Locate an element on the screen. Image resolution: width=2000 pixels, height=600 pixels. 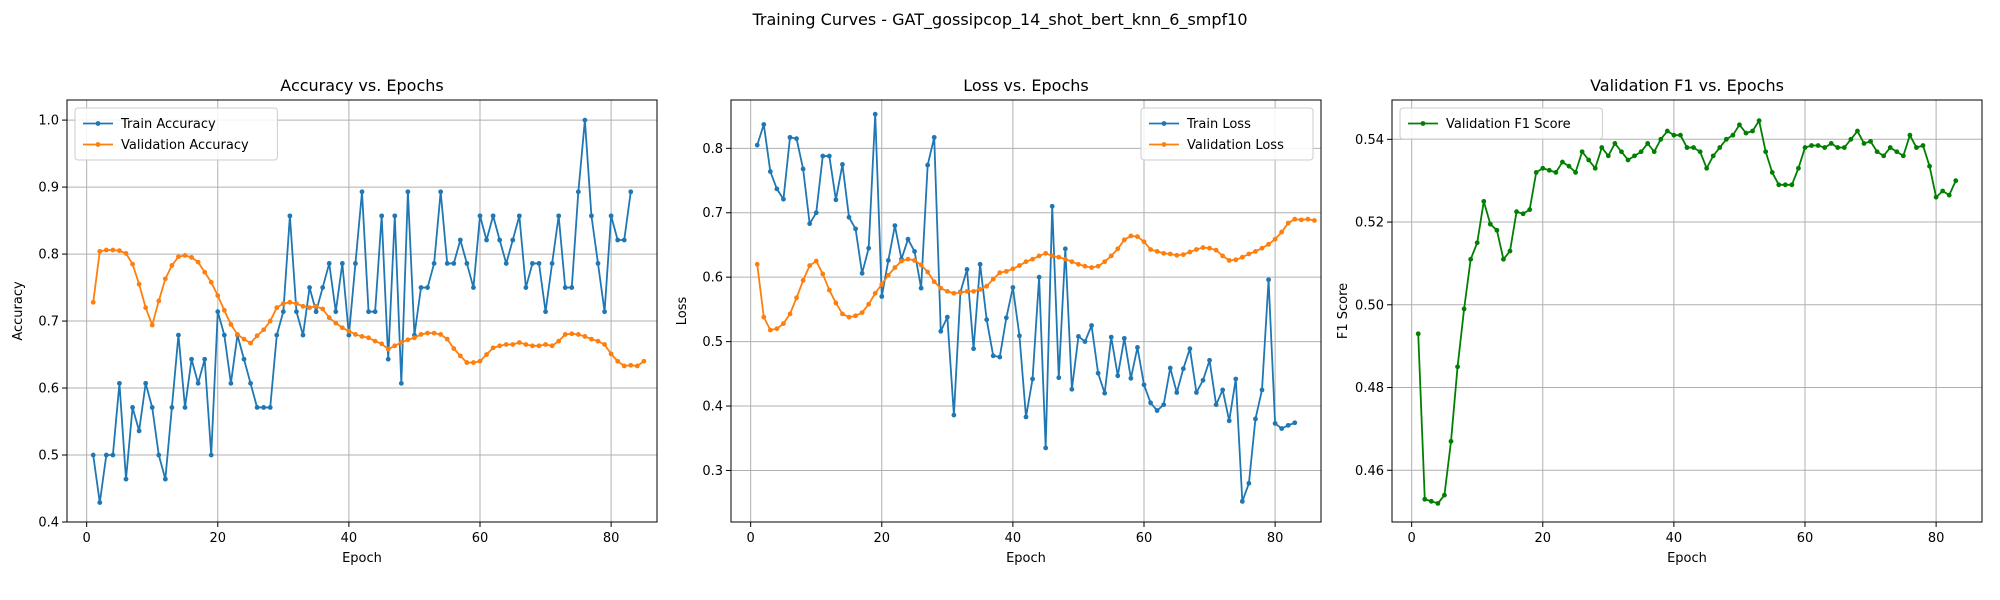
x-tick-label: 0 is located at coordinates (1412, 538).